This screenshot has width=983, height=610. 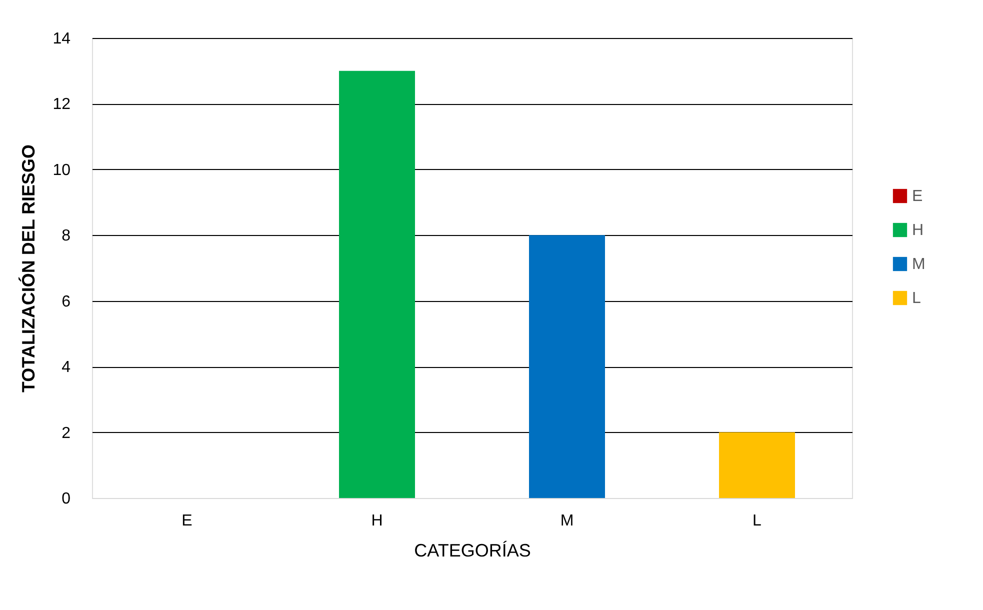 I want to click on legend-label: M, so click(x=919, y=264).